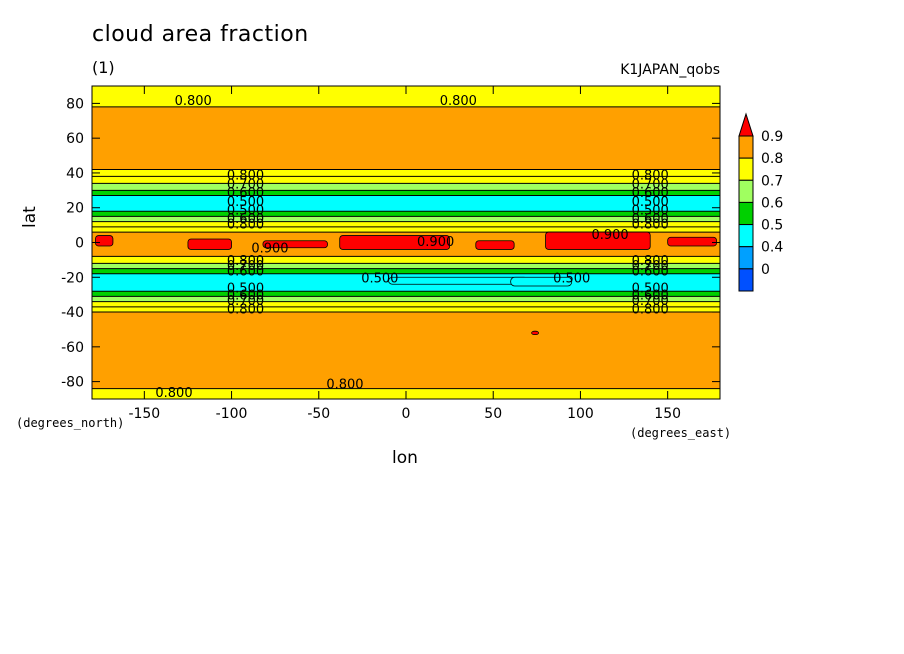 This screenshot has height=654, width=904. I want to click on y-tick-label: 20, so click(75, 209).